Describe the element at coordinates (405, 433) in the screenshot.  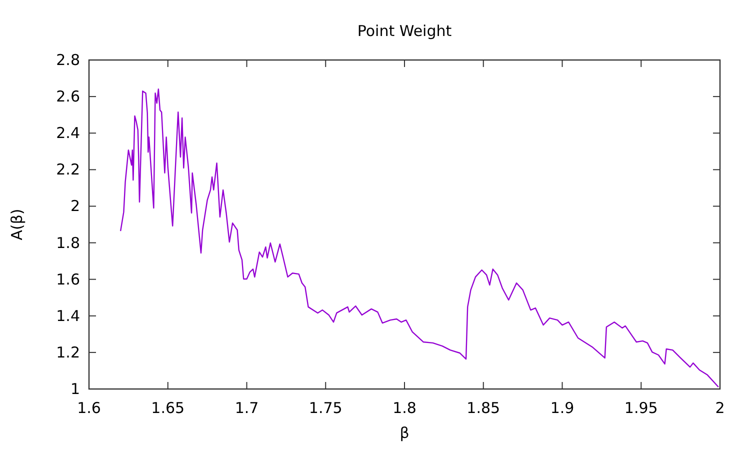
I see `x-axis-title: β` at that location.